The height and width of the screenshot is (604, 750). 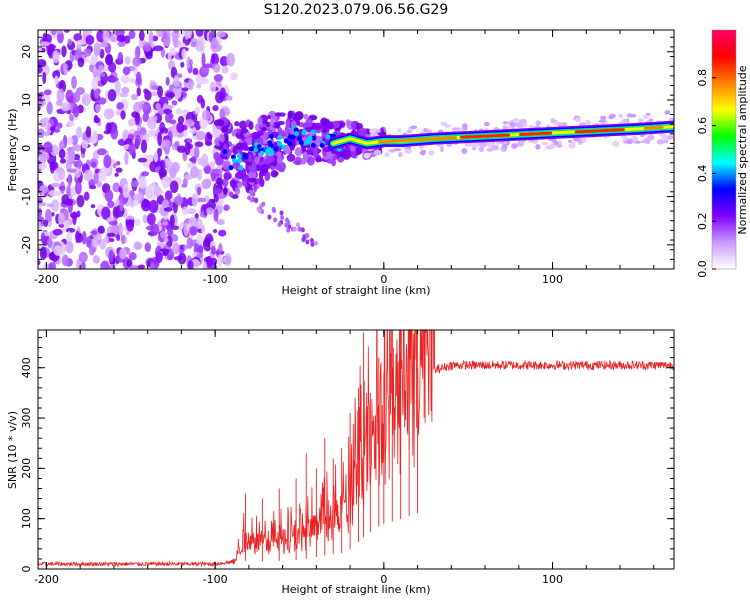 What do you see at coordinates (12, 150) in the screenshot?
I see `spectrogram-y-label: Frequency (Hz)` at bounding box center [12, 150].